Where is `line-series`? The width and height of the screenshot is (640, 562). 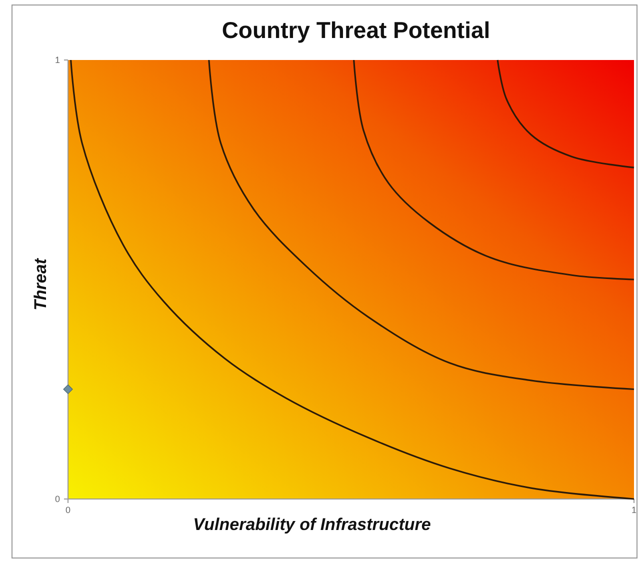 line-series is located at coordinates (565, 113).